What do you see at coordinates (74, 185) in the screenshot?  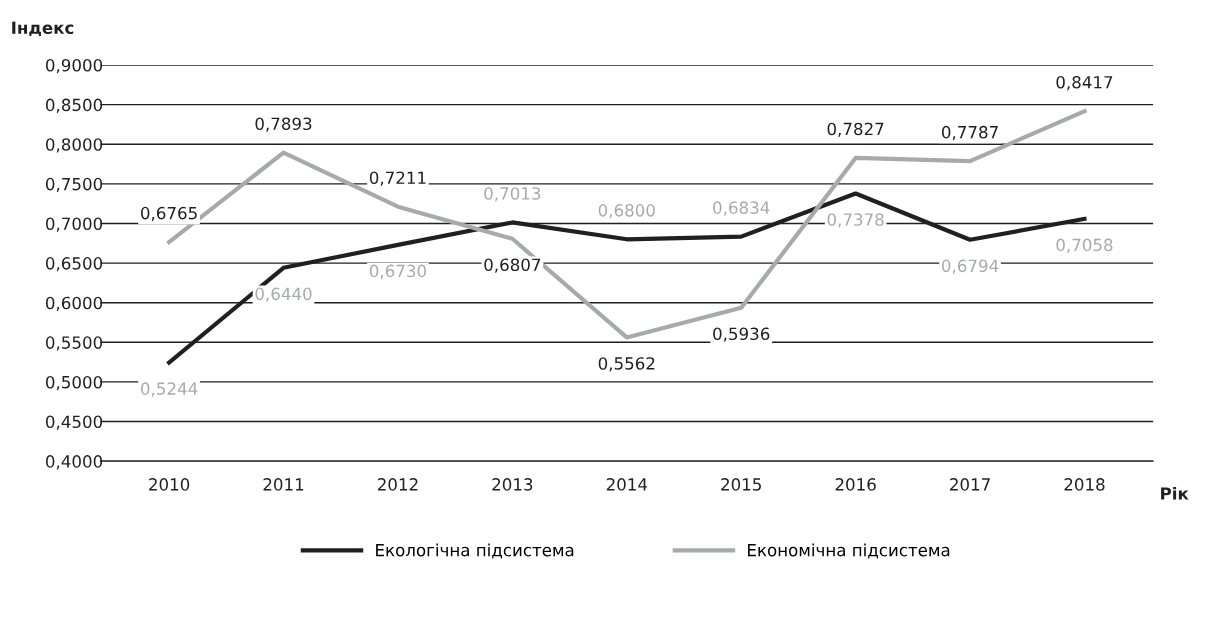 I see `y-tick-label: 0,7500` at bounding box center [74, 185].